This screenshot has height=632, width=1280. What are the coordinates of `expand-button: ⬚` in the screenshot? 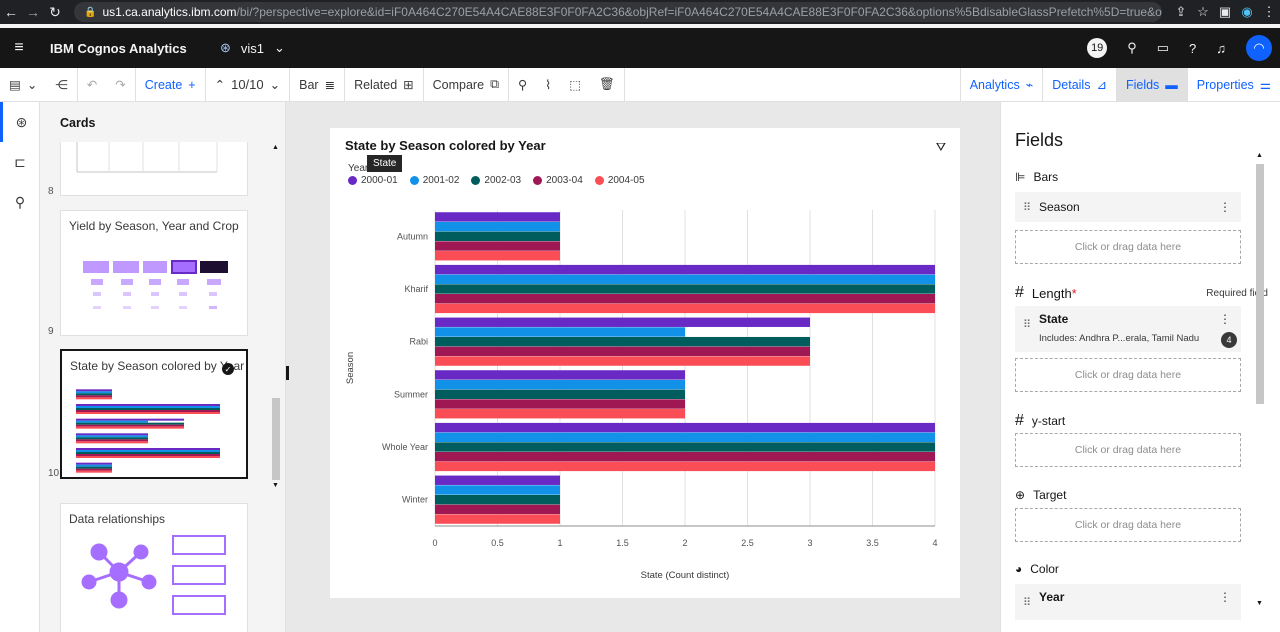 It's located at (575, 85).